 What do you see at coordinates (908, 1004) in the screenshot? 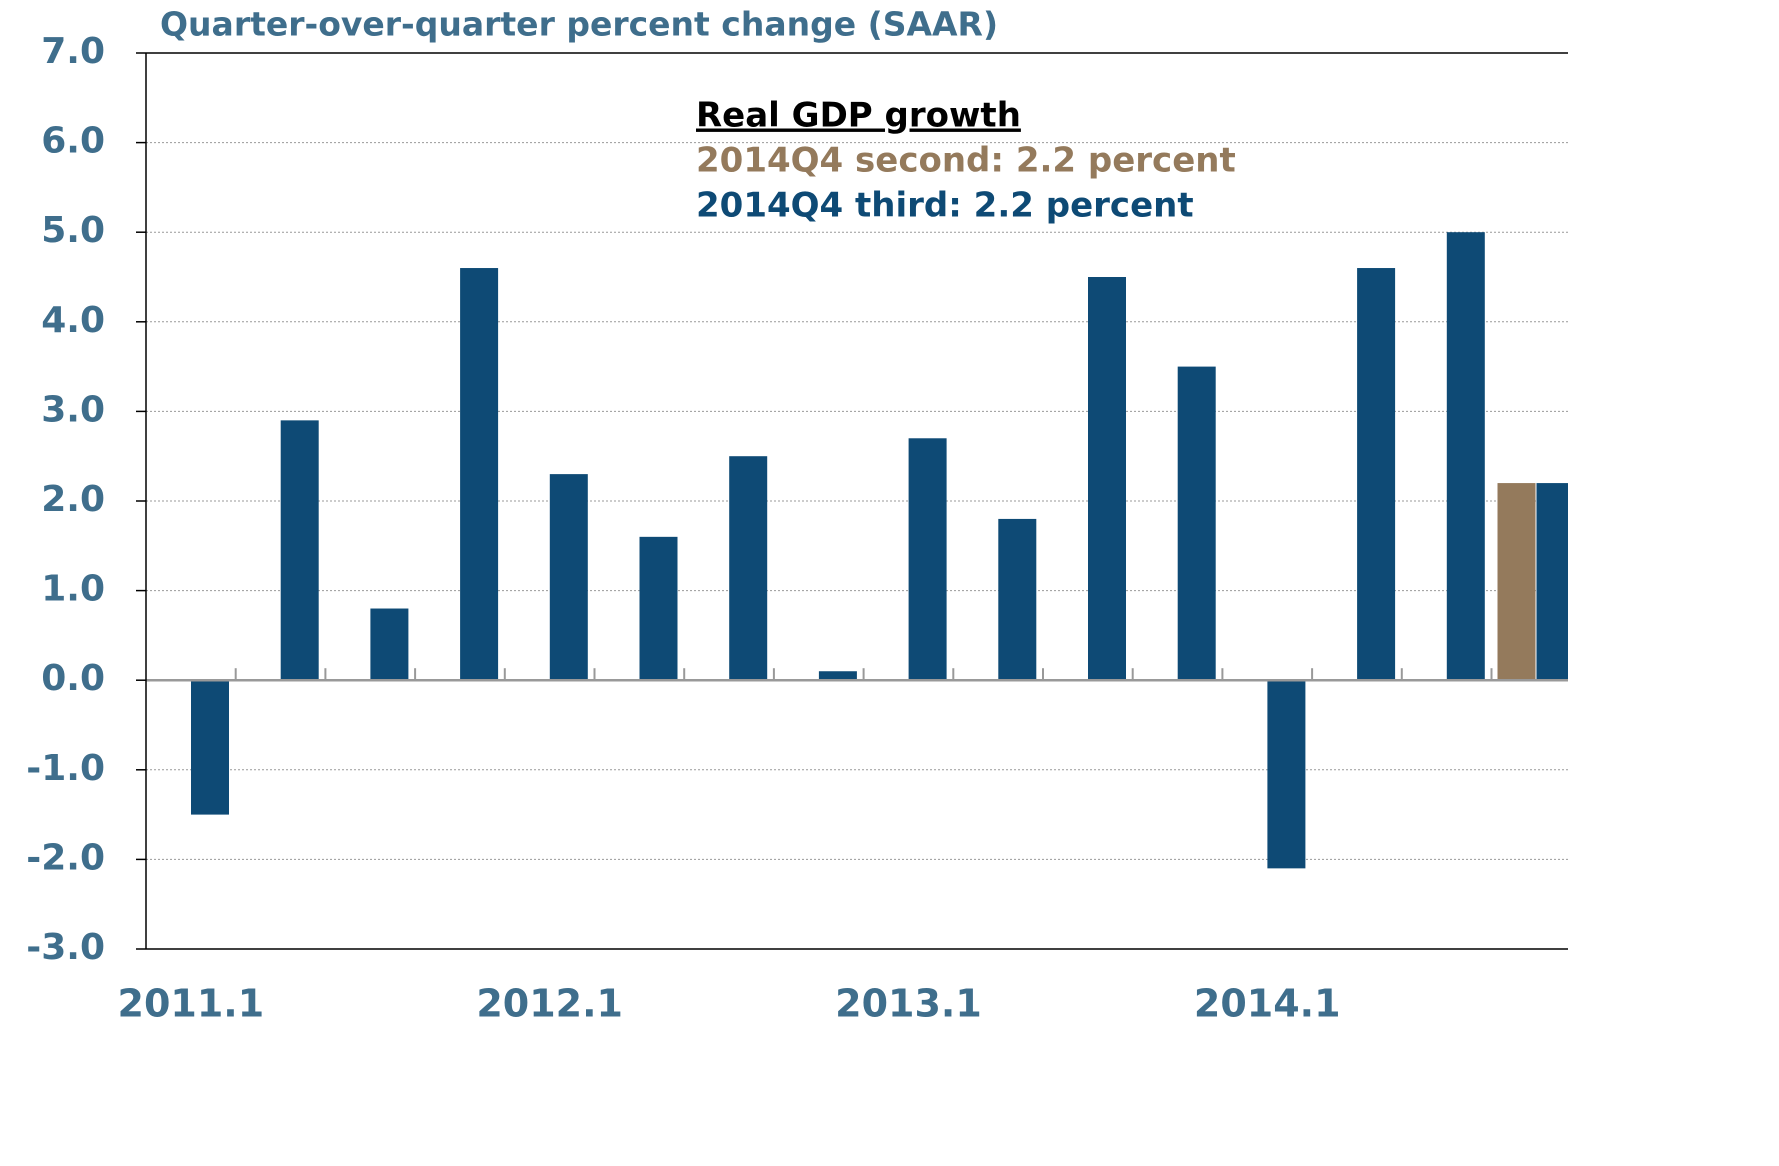
I see `x-tick-label: 2013.1` at bounding box center [908, 1004].